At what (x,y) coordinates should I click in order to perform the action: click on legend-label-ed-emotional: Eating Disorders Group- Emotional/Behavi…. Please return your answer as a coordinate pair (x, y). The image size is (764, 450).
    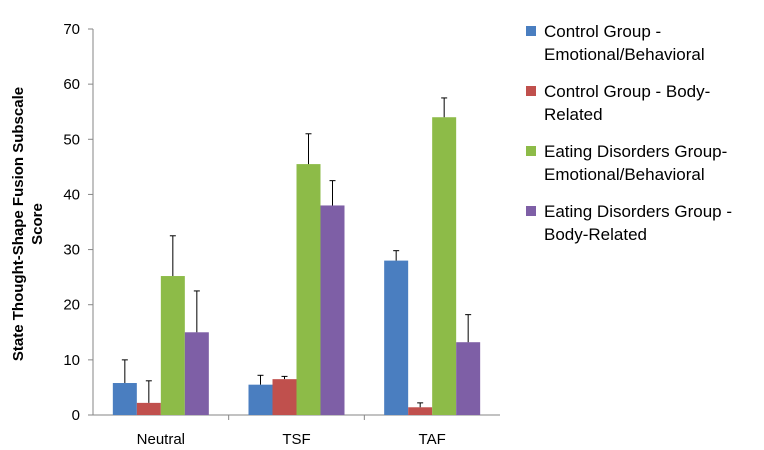
    Looking at the image, I should click on (636, 163).